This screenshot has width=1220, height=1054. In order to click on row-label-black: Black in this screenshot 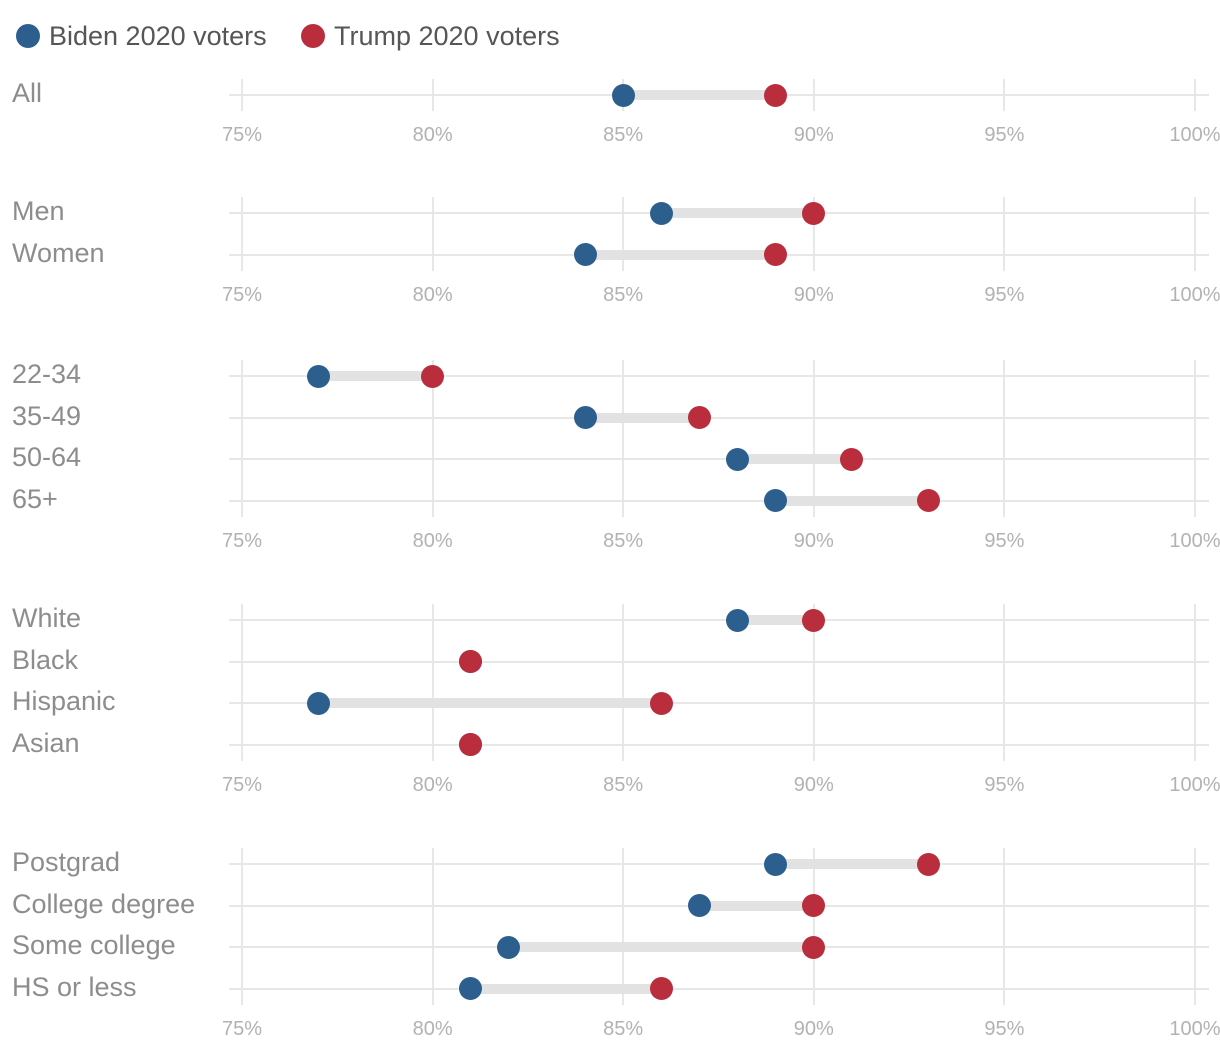, I will do `click(45, 659)`.